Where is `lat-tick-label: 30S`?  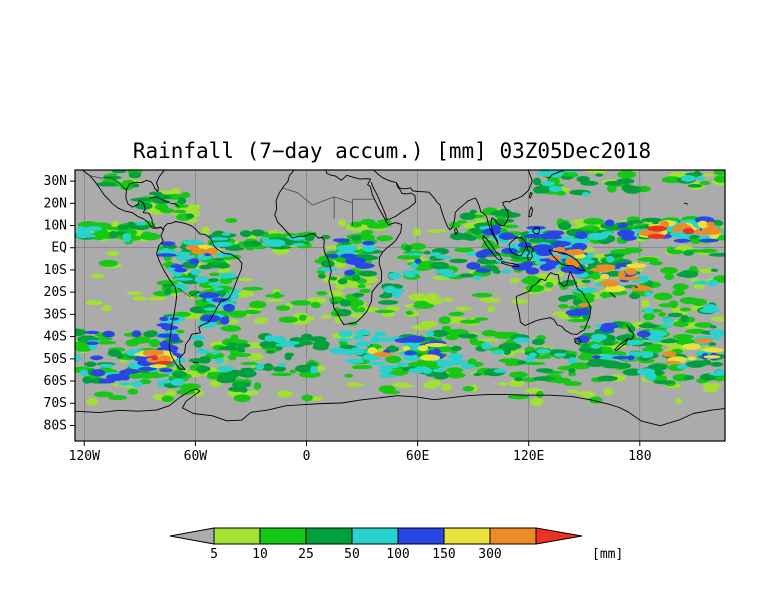 lat-tick-label: 30S is located at coordinates (55, 314).